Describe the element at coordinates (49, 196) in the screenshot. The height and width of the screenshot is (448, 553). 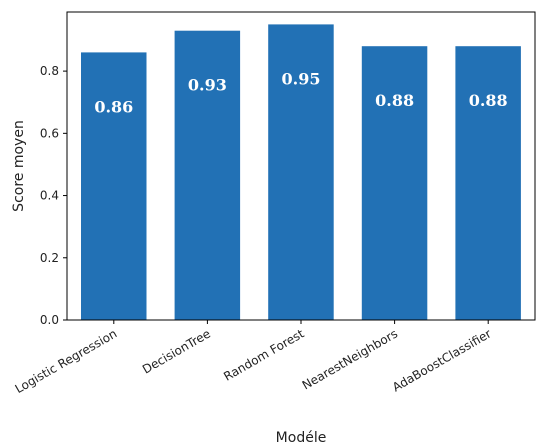
I see `y-tick-label: 0.4` at that location.